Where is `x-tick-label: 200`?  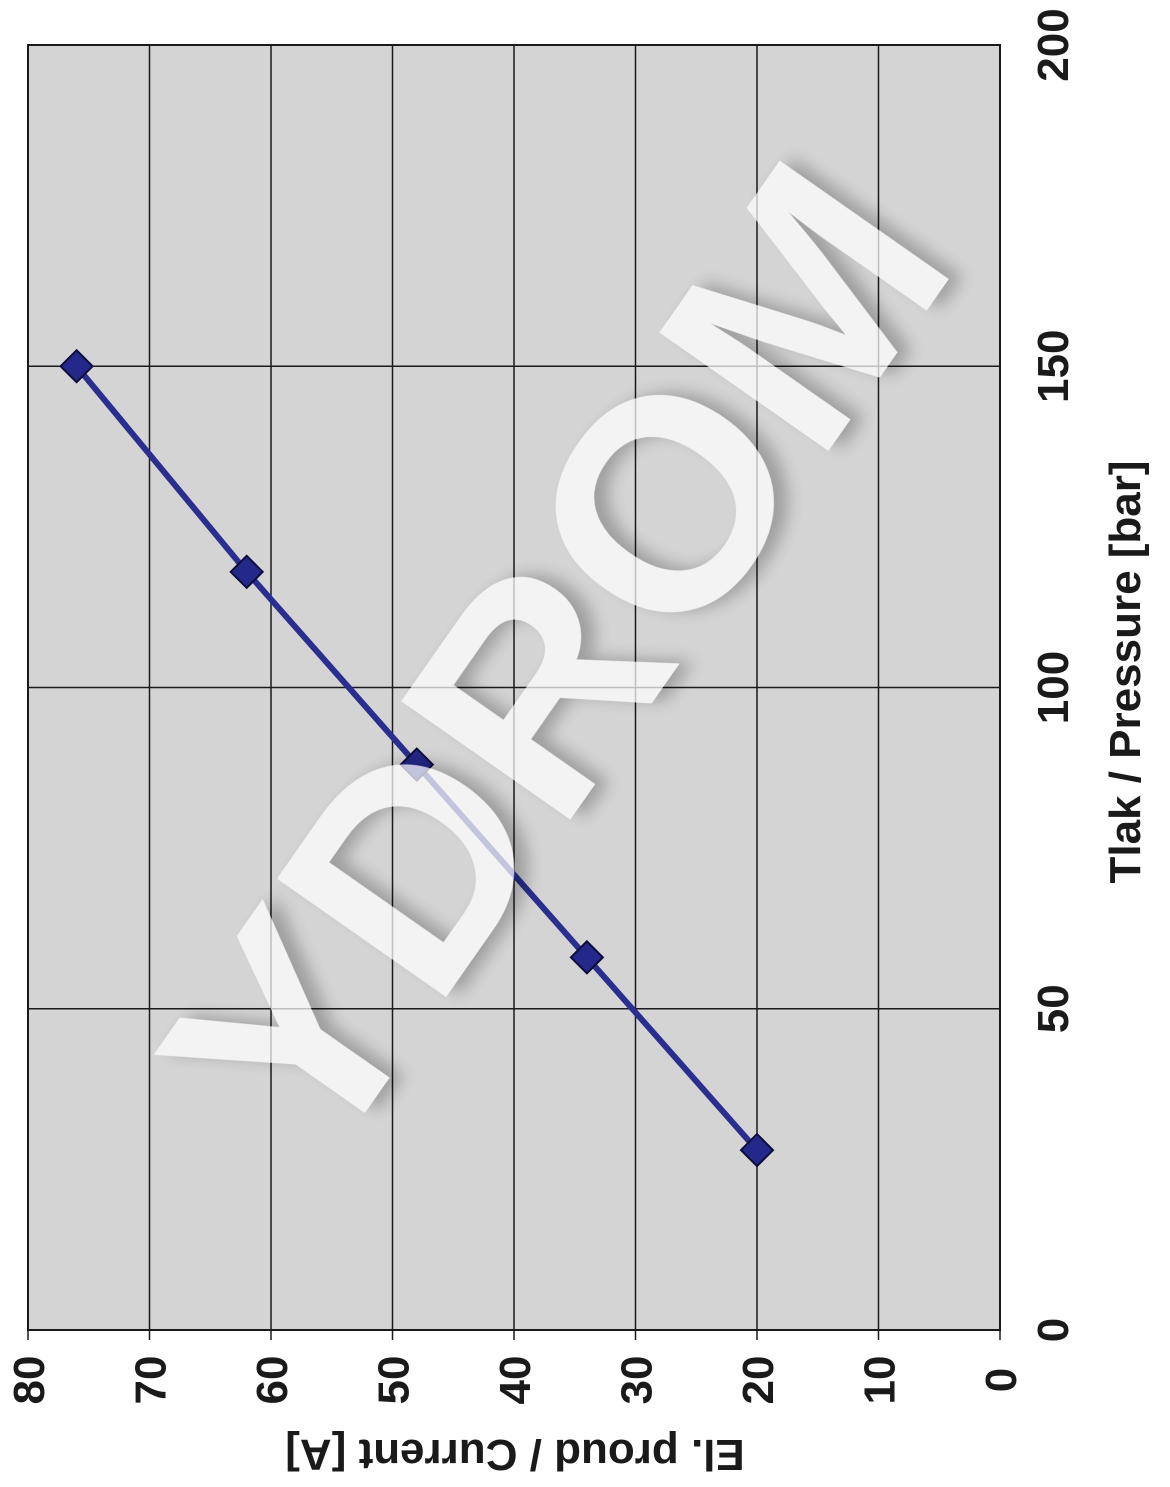
x-tick-label: 200 is located at coordinates (1053, 44).